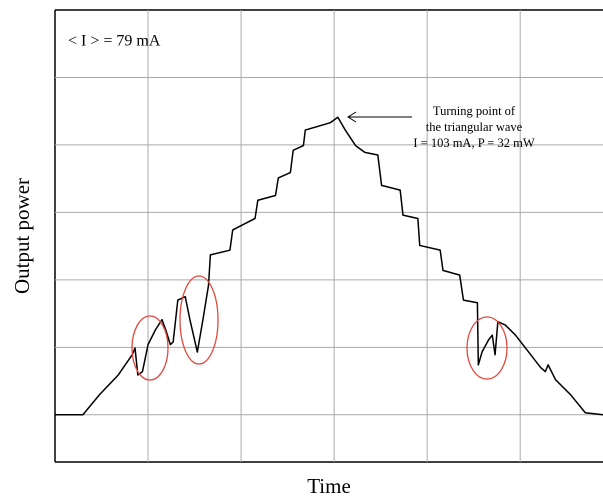 Image resolution: width=603 pixels, height=500 pixels. I want to click on arrow-head, so click(352, 117).